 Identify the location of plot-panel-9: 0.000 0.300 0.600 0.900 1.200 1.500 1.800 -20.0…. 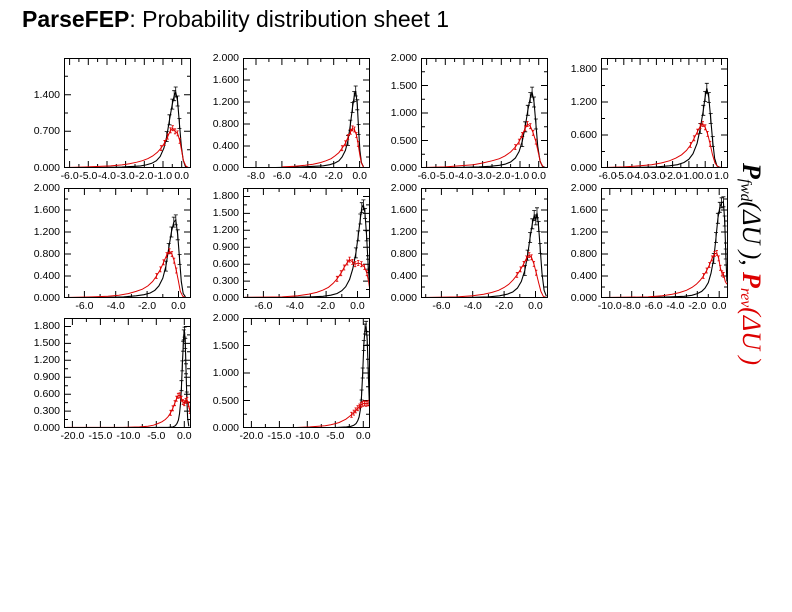
(113, 380).